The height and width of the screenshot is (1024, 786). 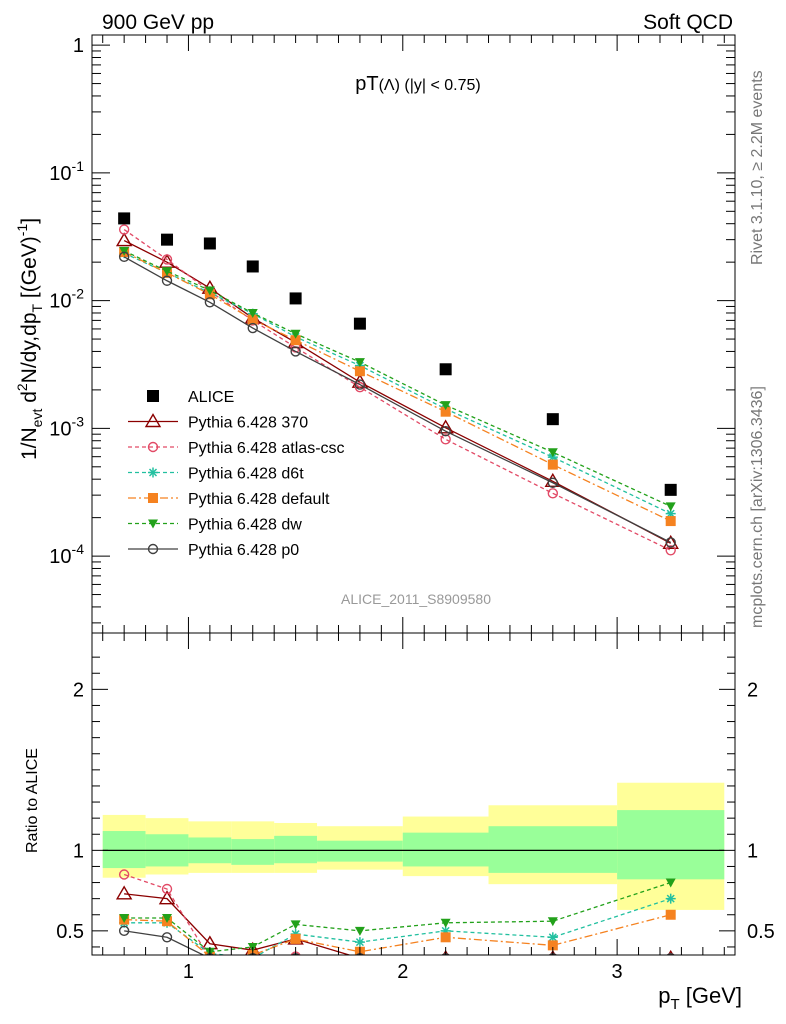 I want to click on analysis-id: ALICE_2011_S8909580, so click(x=416, y=599).